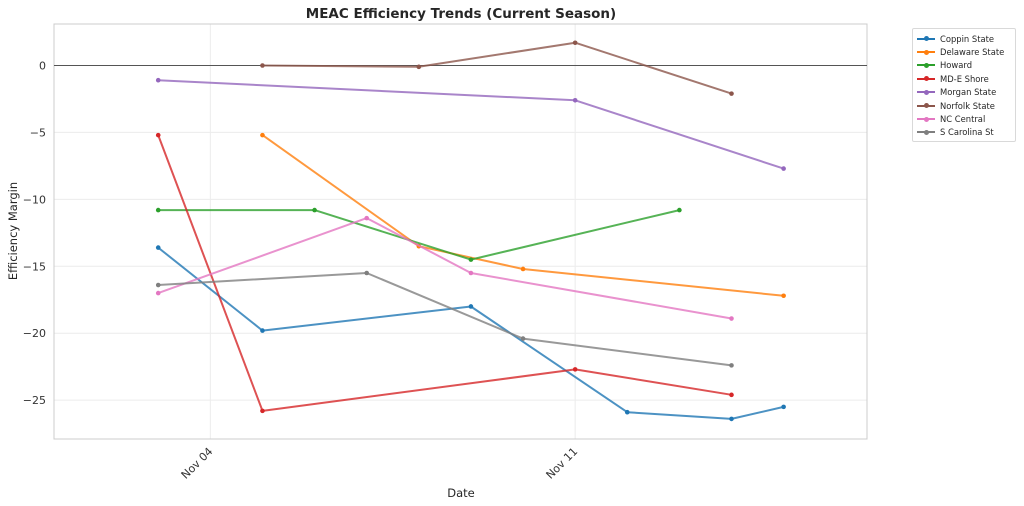 Image resolution: width=1024 pixels, height=506 pixels. I want to click on legend-item-delaware-state: Delaware State, so click(964, 51).